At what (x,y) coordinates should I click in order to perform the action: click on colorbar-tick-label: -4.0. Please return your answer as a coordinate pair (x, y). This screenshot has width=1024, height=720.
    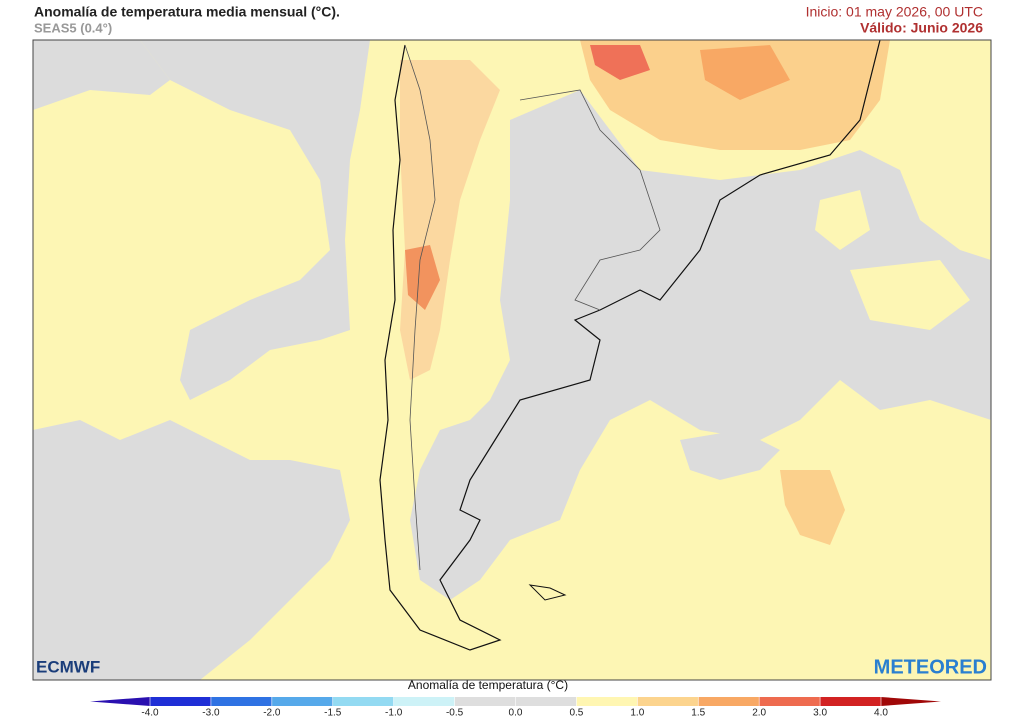
    Looking at the image, I should click on (150, 713).